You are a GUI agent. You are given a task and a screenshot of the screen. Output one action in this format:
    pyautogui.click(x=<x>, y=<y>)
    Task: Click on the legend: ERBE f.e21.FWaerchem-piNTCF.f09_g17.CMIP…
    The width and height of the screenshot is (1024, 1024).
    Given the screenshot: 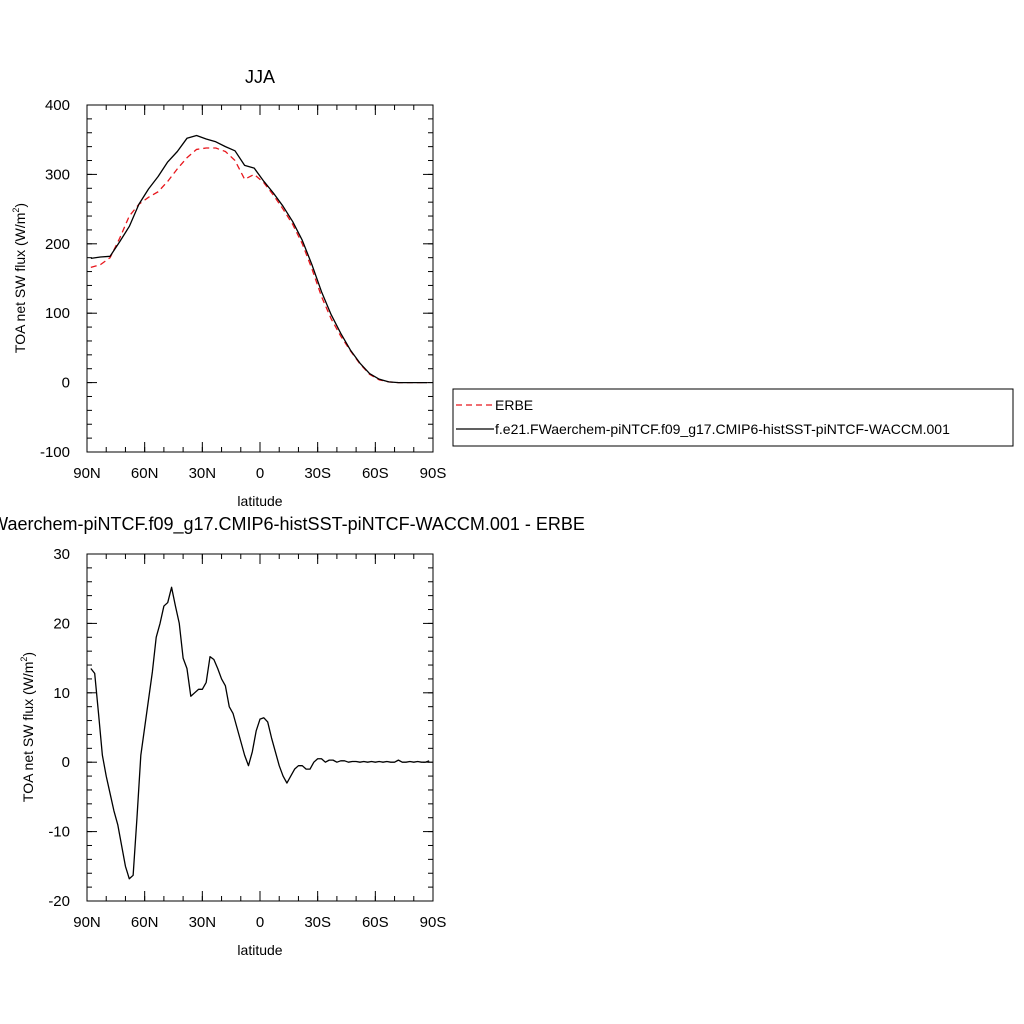 What is the action you would take?
    pyautogui.click(x=733, y=417)
    